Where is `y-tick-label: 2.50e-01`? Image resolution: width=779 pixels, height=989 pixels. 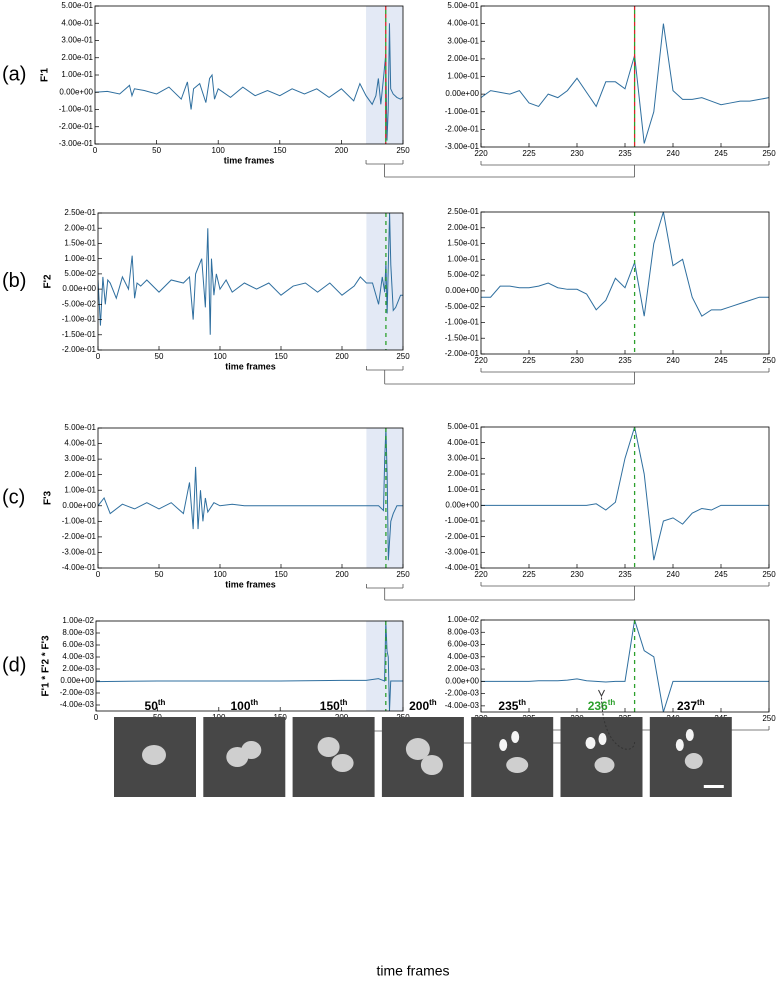
y-tick-label: 2.50e-01 is located at coordinates (463, 211).